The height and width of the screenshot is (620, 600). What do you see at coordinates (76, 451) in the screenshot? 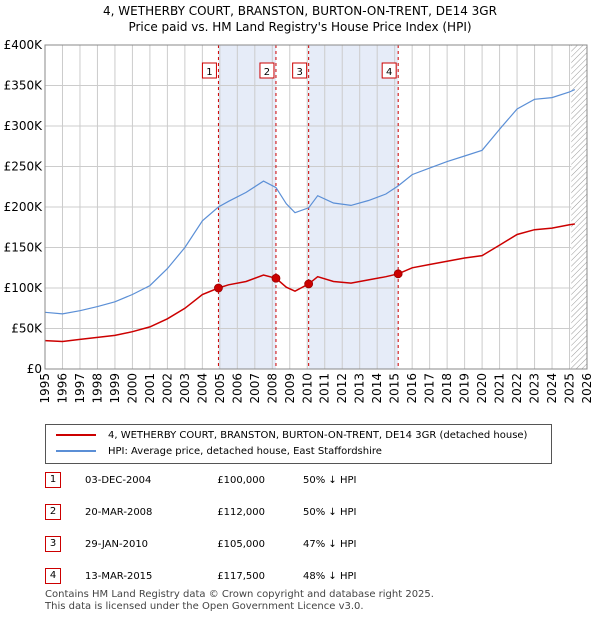
I see `legend-swatch-hpi` at bounding box center [76, 451].